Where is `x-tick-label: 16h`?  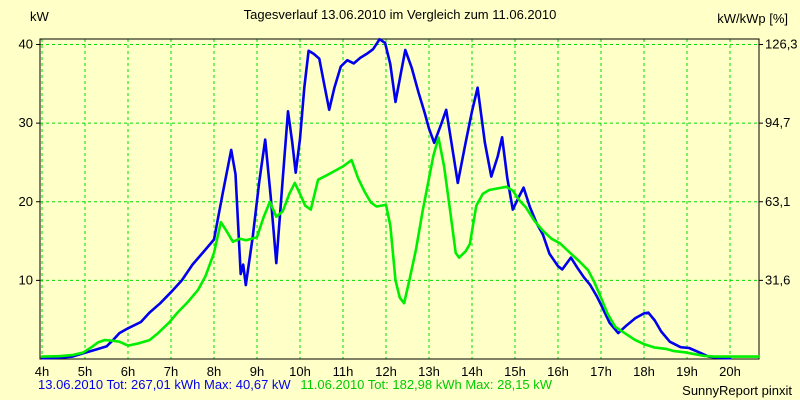
x-tick-label: 16h is located at coordinates (558, 371).